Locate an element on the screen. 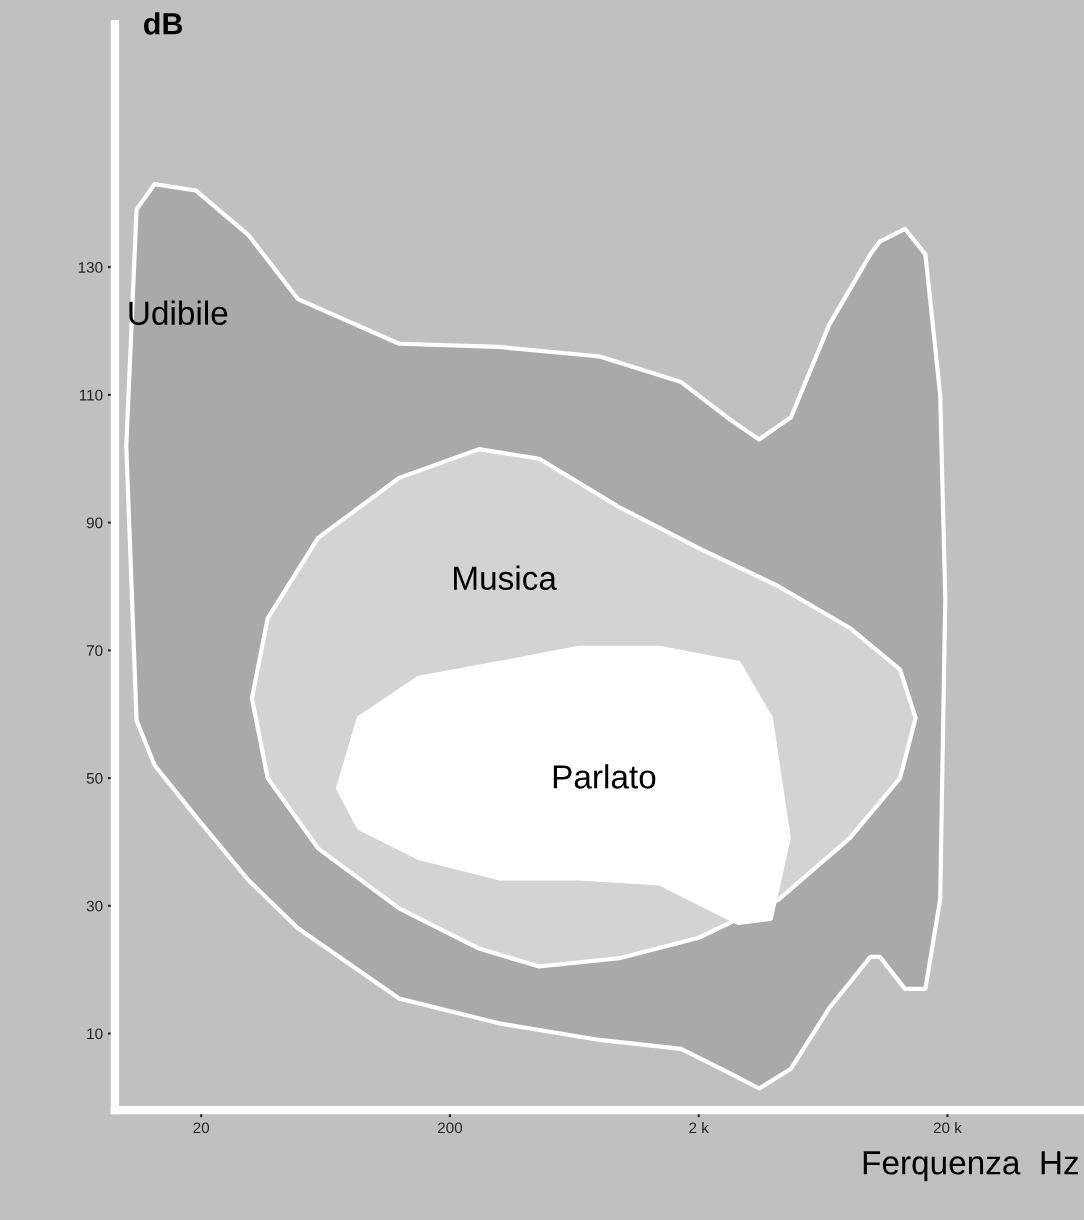 This screenshot has height=1220, width=1084. y-axis-title: dB is located at coordinates (163, 23).